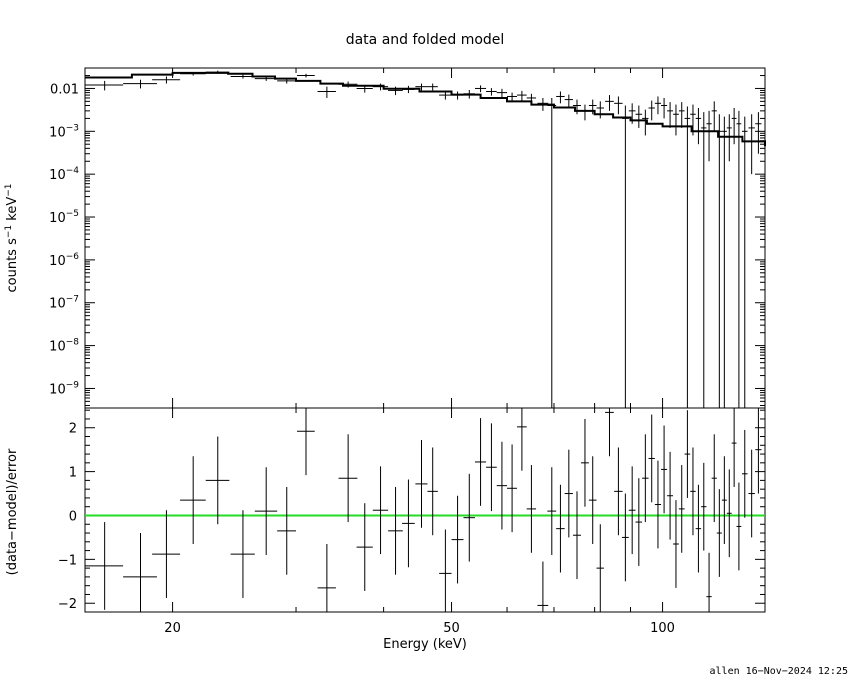 This screenshot has height=680, width=850. I want to click on y-tick-label: 10⁻⁷, so click(64, 303).